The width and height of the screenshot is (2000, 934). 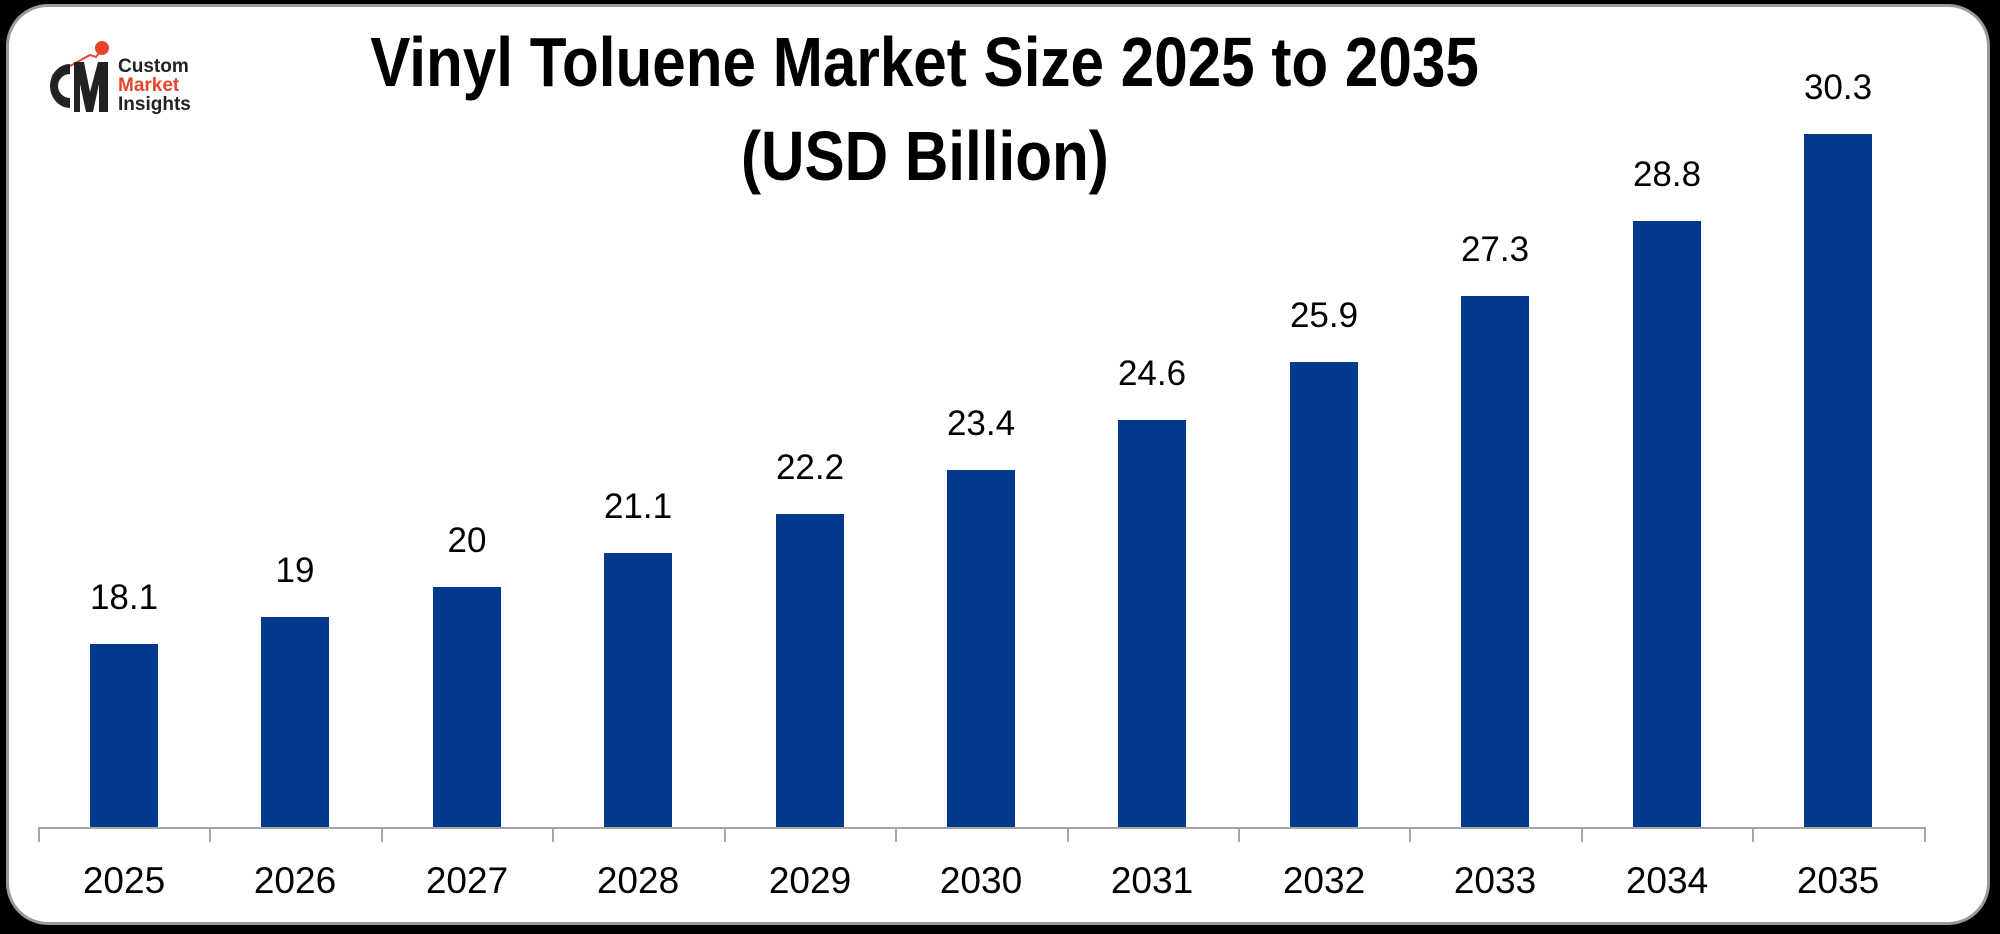 I want to click on bar-2025, so click(x=124, y=736).